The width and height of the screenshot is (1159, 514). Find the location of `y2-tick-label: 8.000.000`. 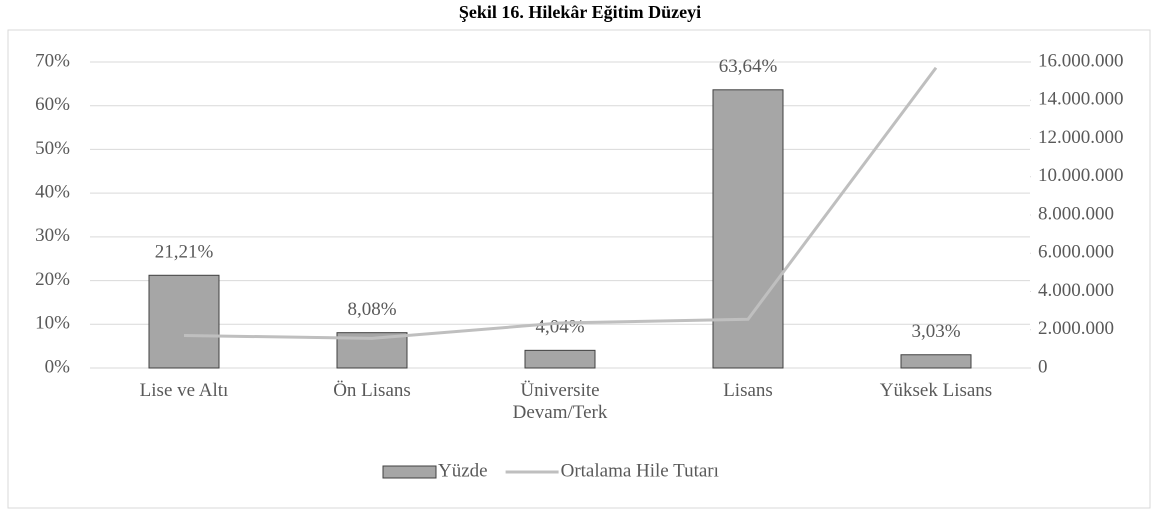

y2-tick-label: 8.000.000 is located at coordinates (1076, 213).